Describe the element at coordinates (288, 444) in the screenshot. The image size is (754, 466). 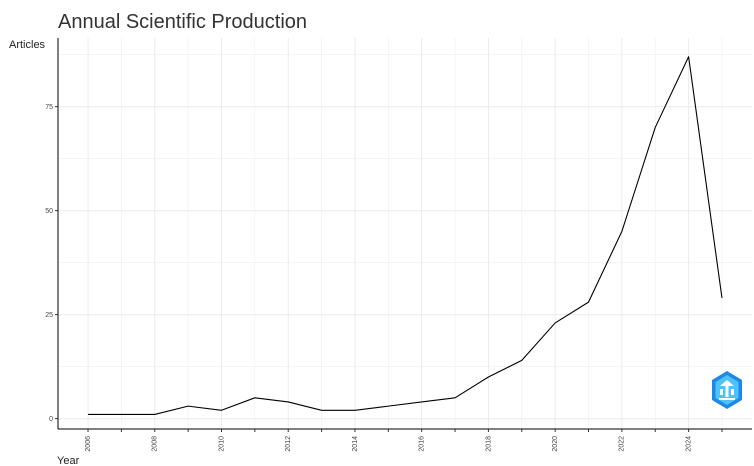
I see `x-tick-label: 2012` at that location.